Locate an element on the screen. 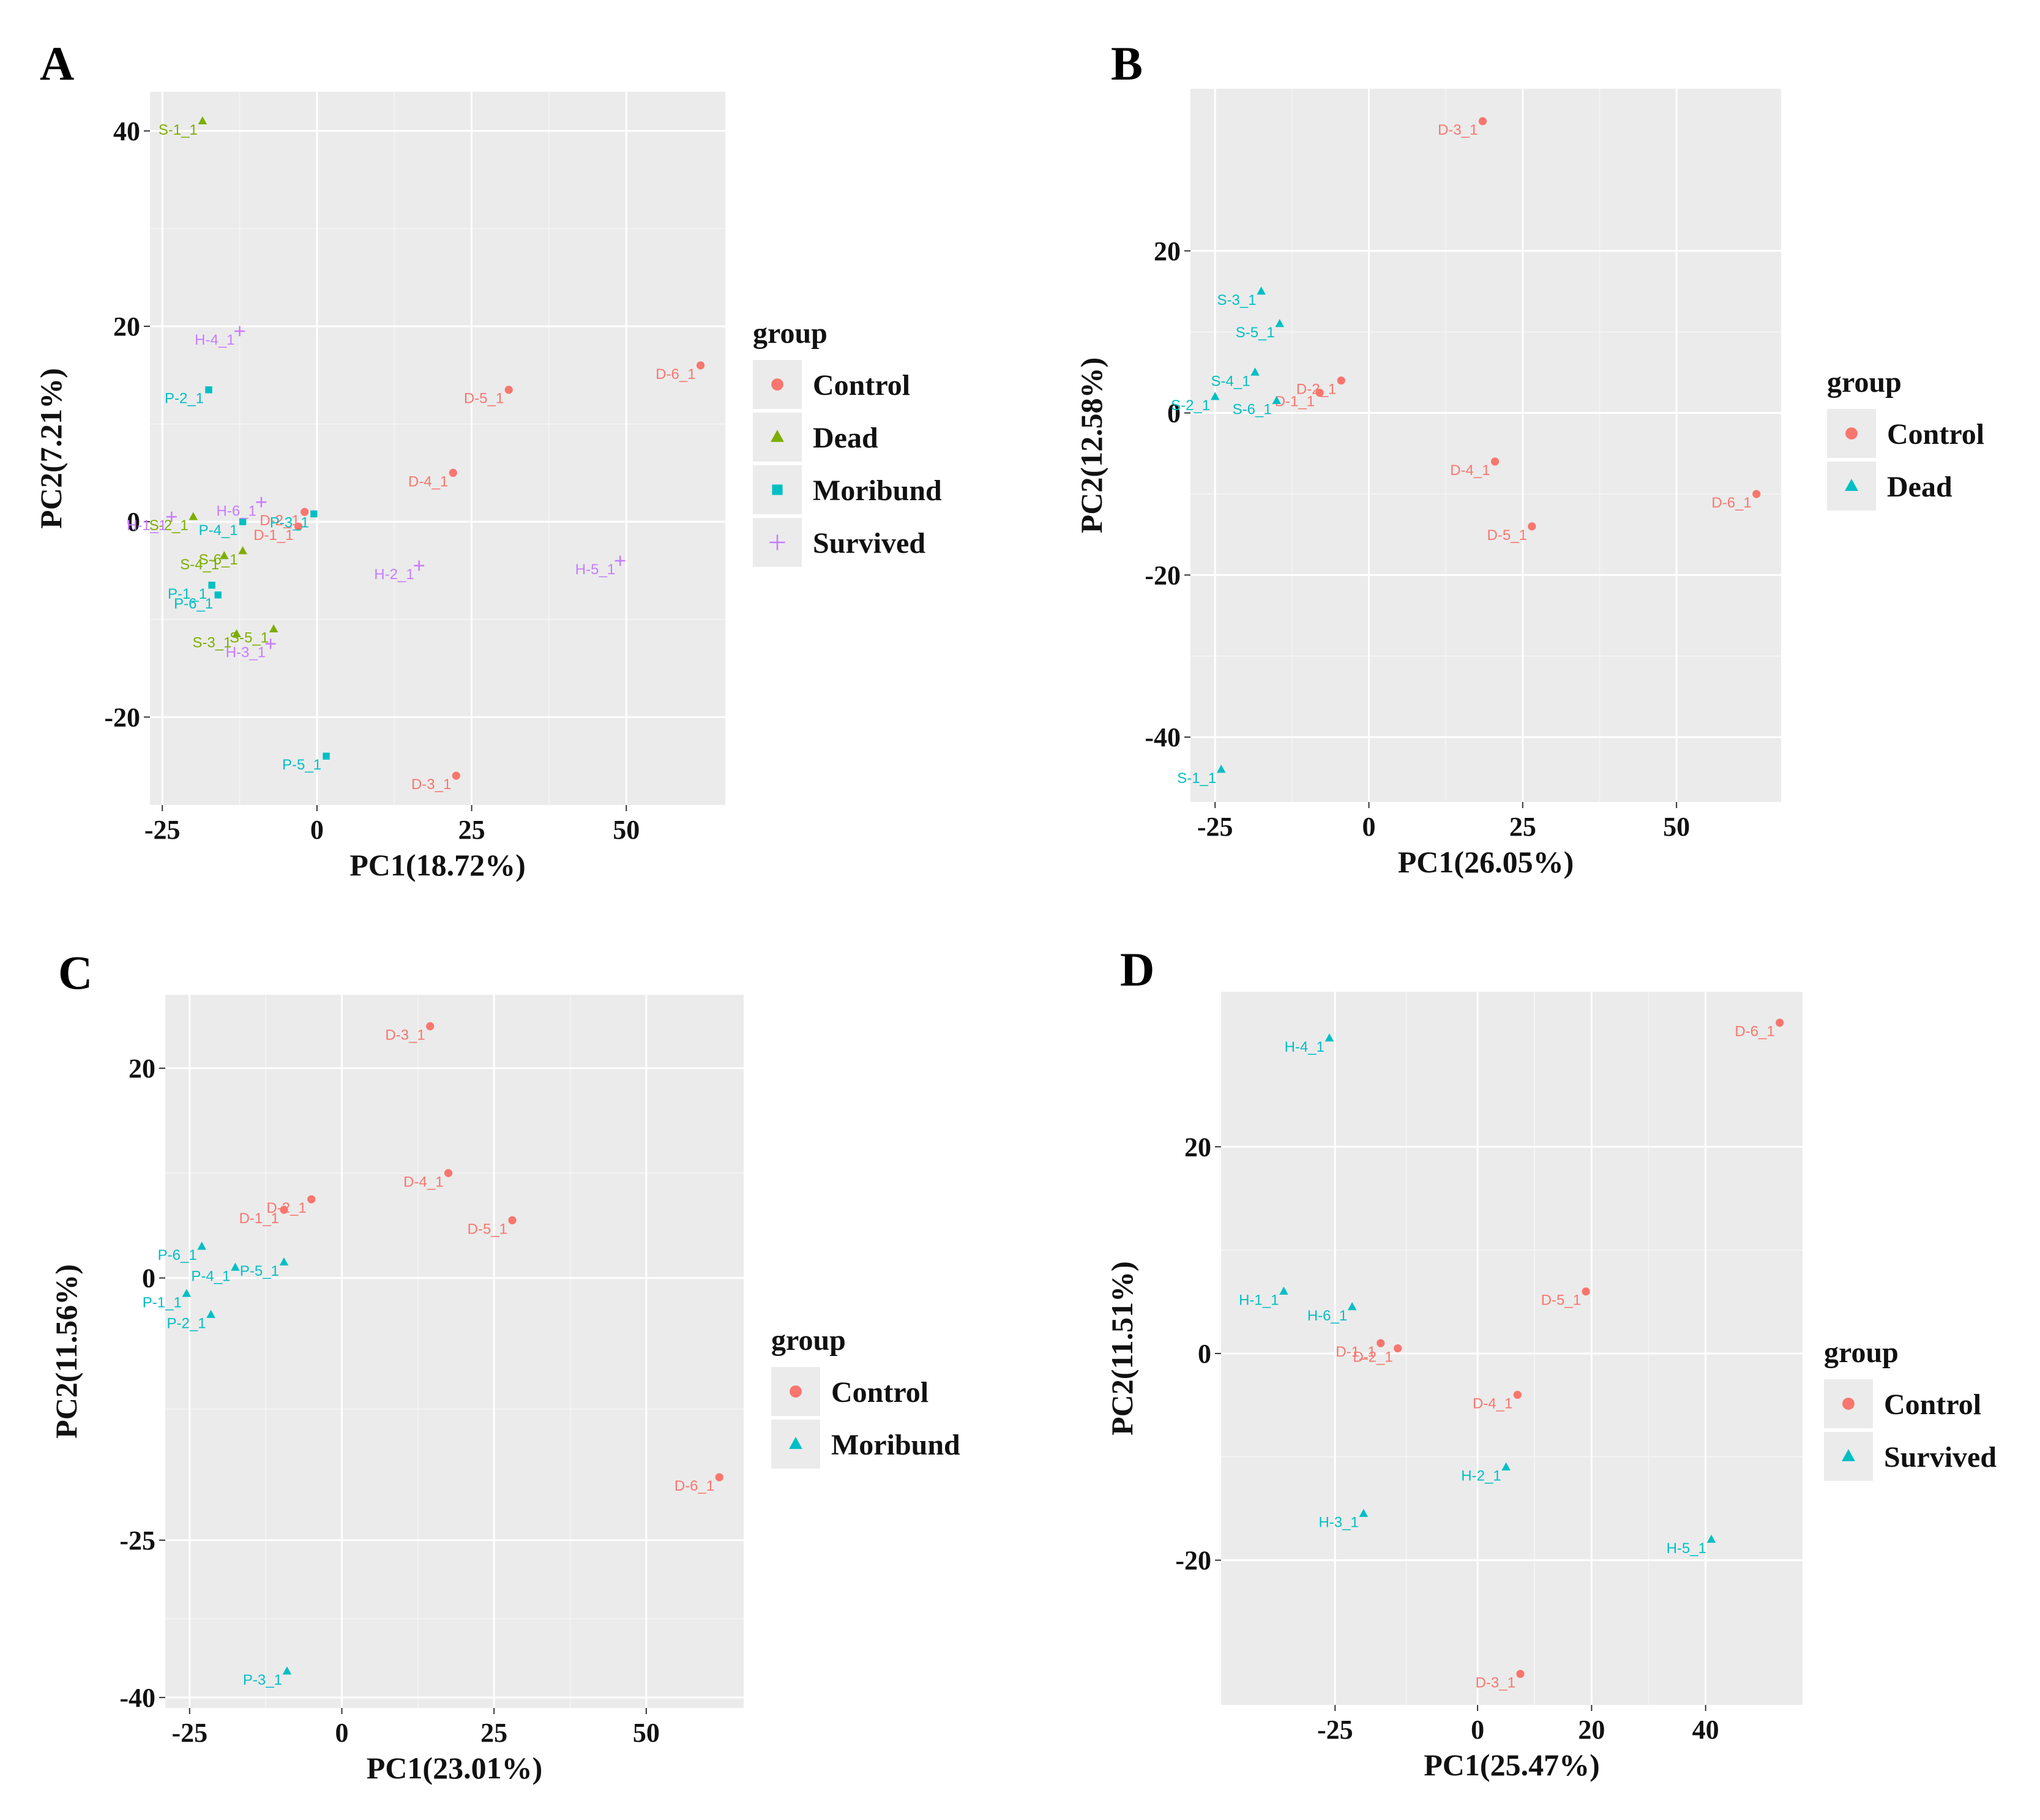 The height and width of the screenshot is (1820, 2040). x-axis-title: PC1(25.47%) is located at coordinates (1511, 1765).